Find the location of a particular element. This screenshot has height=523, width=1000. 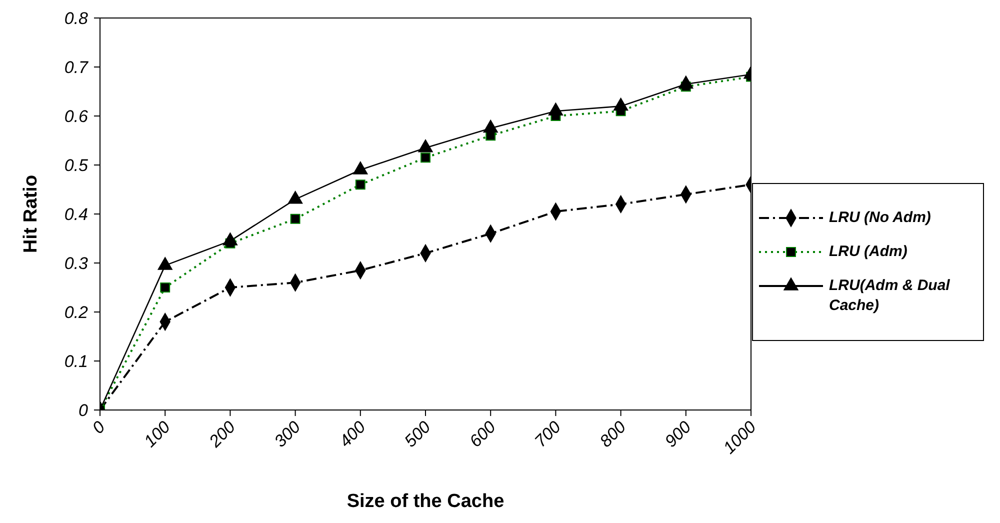

x-tick-label: 800 is located at coordinates (613, 434).